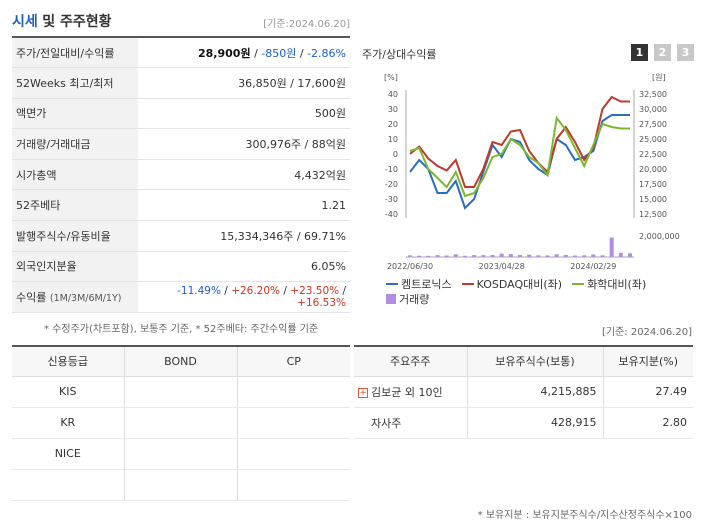  What do you see at coordinates (647, 361) in the screenshot?
I see `column-header: 보유지분(%)` at bounding box center [647, 361].